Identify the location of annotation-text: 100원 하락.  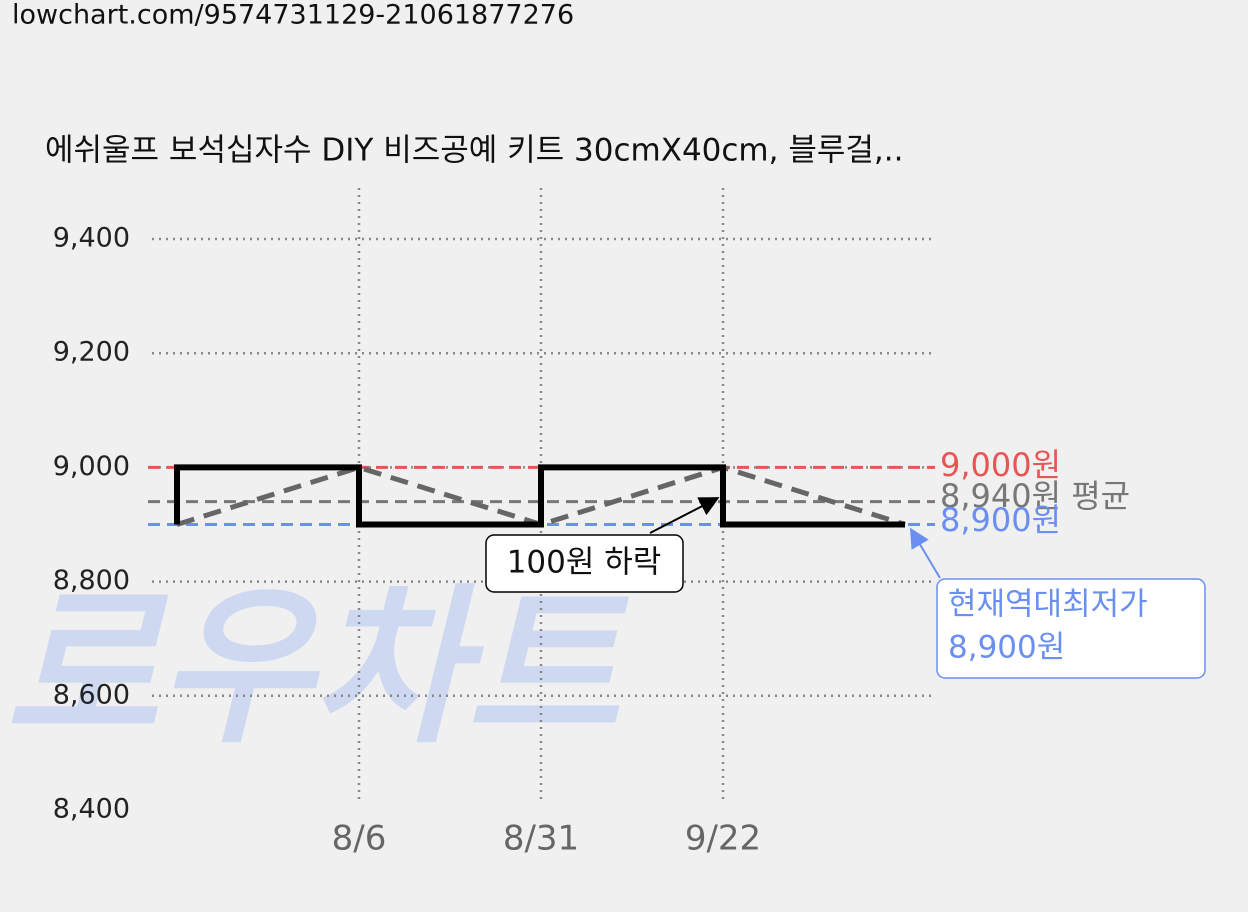
(584, 563).